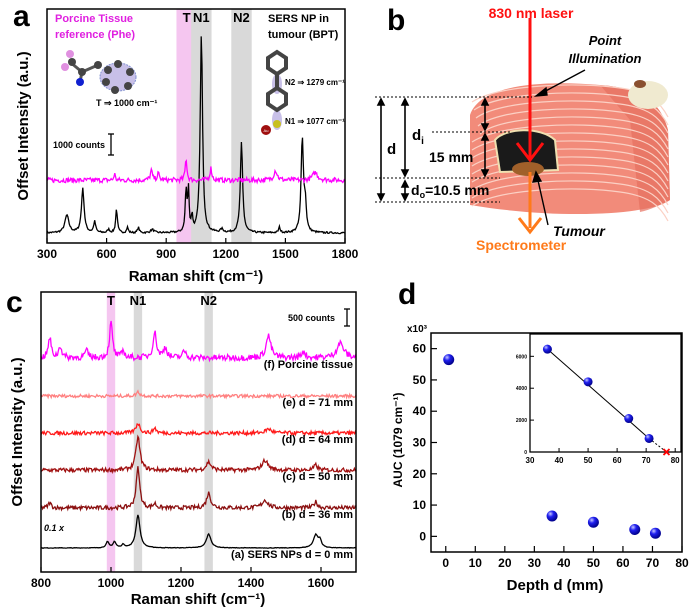 The image size is (690, 609). What do you see at coordinates (505, 563) in the screenshot?
I see `x-tick-label: 20` at bounding box center [505, 563].